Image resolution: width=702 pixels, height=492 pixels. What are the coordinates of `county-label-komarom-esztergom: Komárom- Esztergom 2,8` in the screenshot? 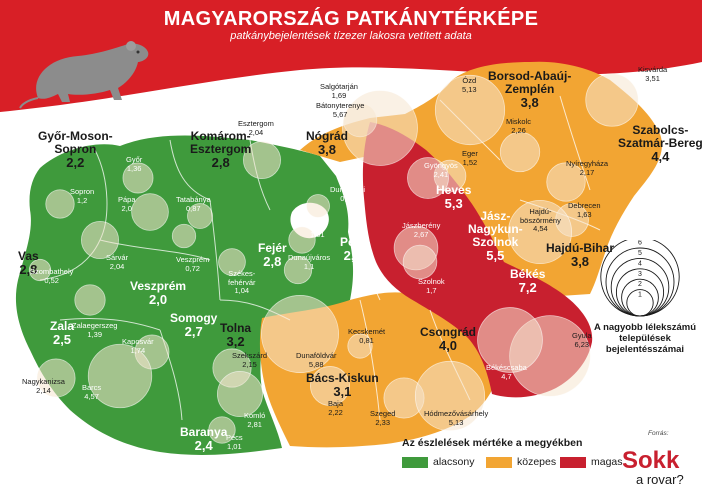 It's located at (221, 149).